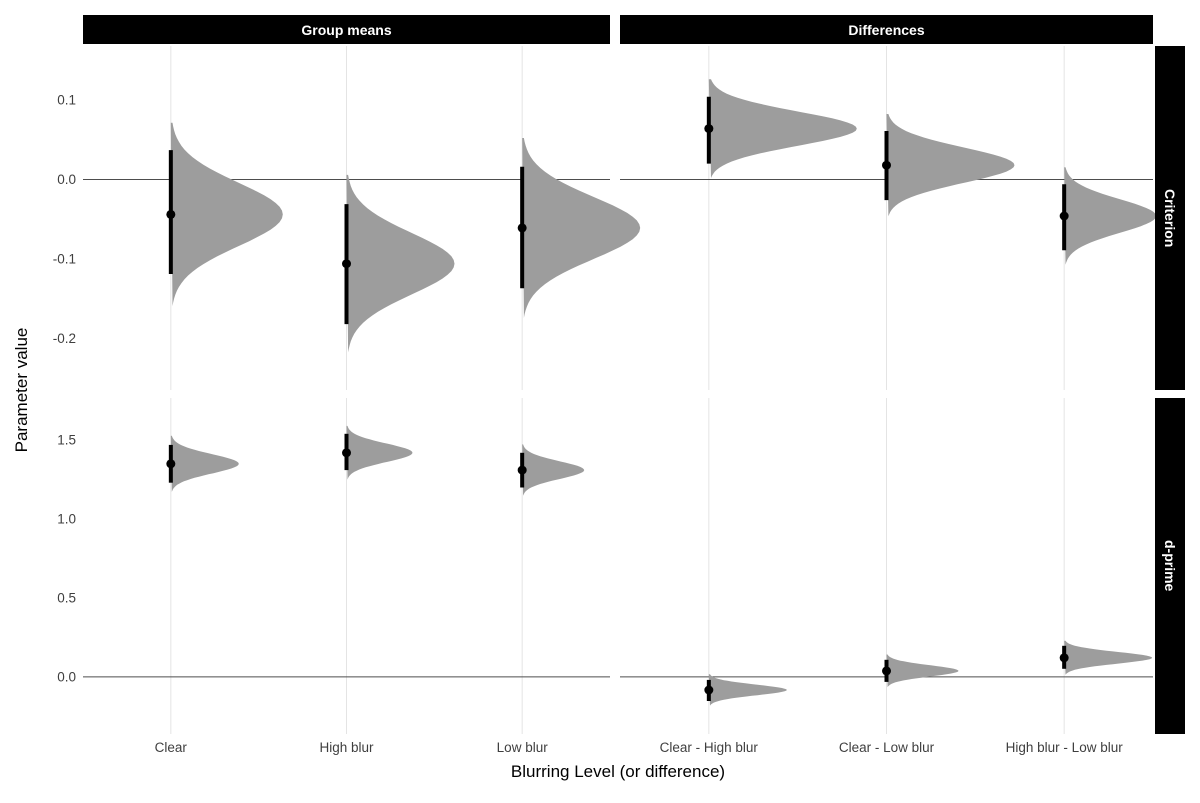  I want to click on y-axis-title: Parameter value, so click(21, 390).